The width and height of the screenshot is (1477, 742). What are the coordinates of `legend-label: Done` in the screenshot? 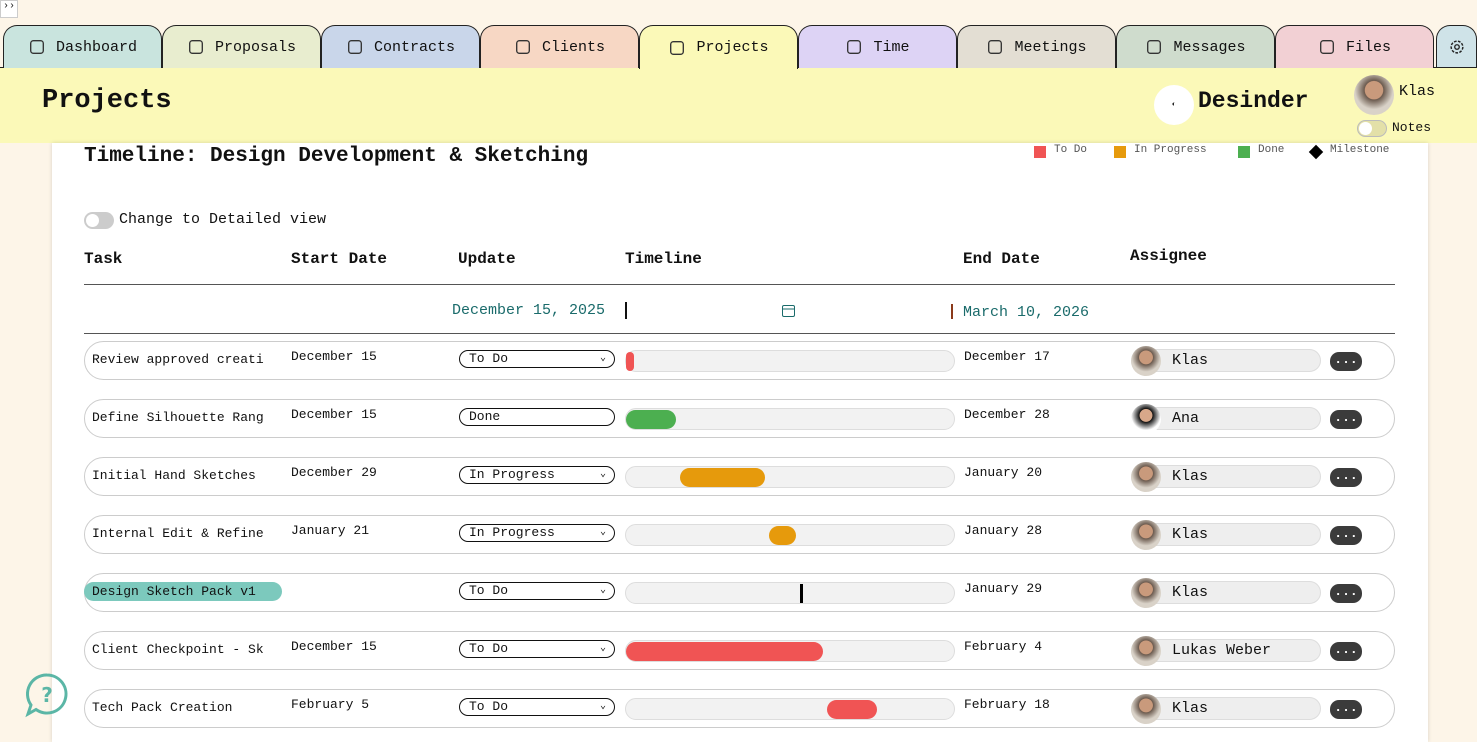 It's located at (1271, 150).